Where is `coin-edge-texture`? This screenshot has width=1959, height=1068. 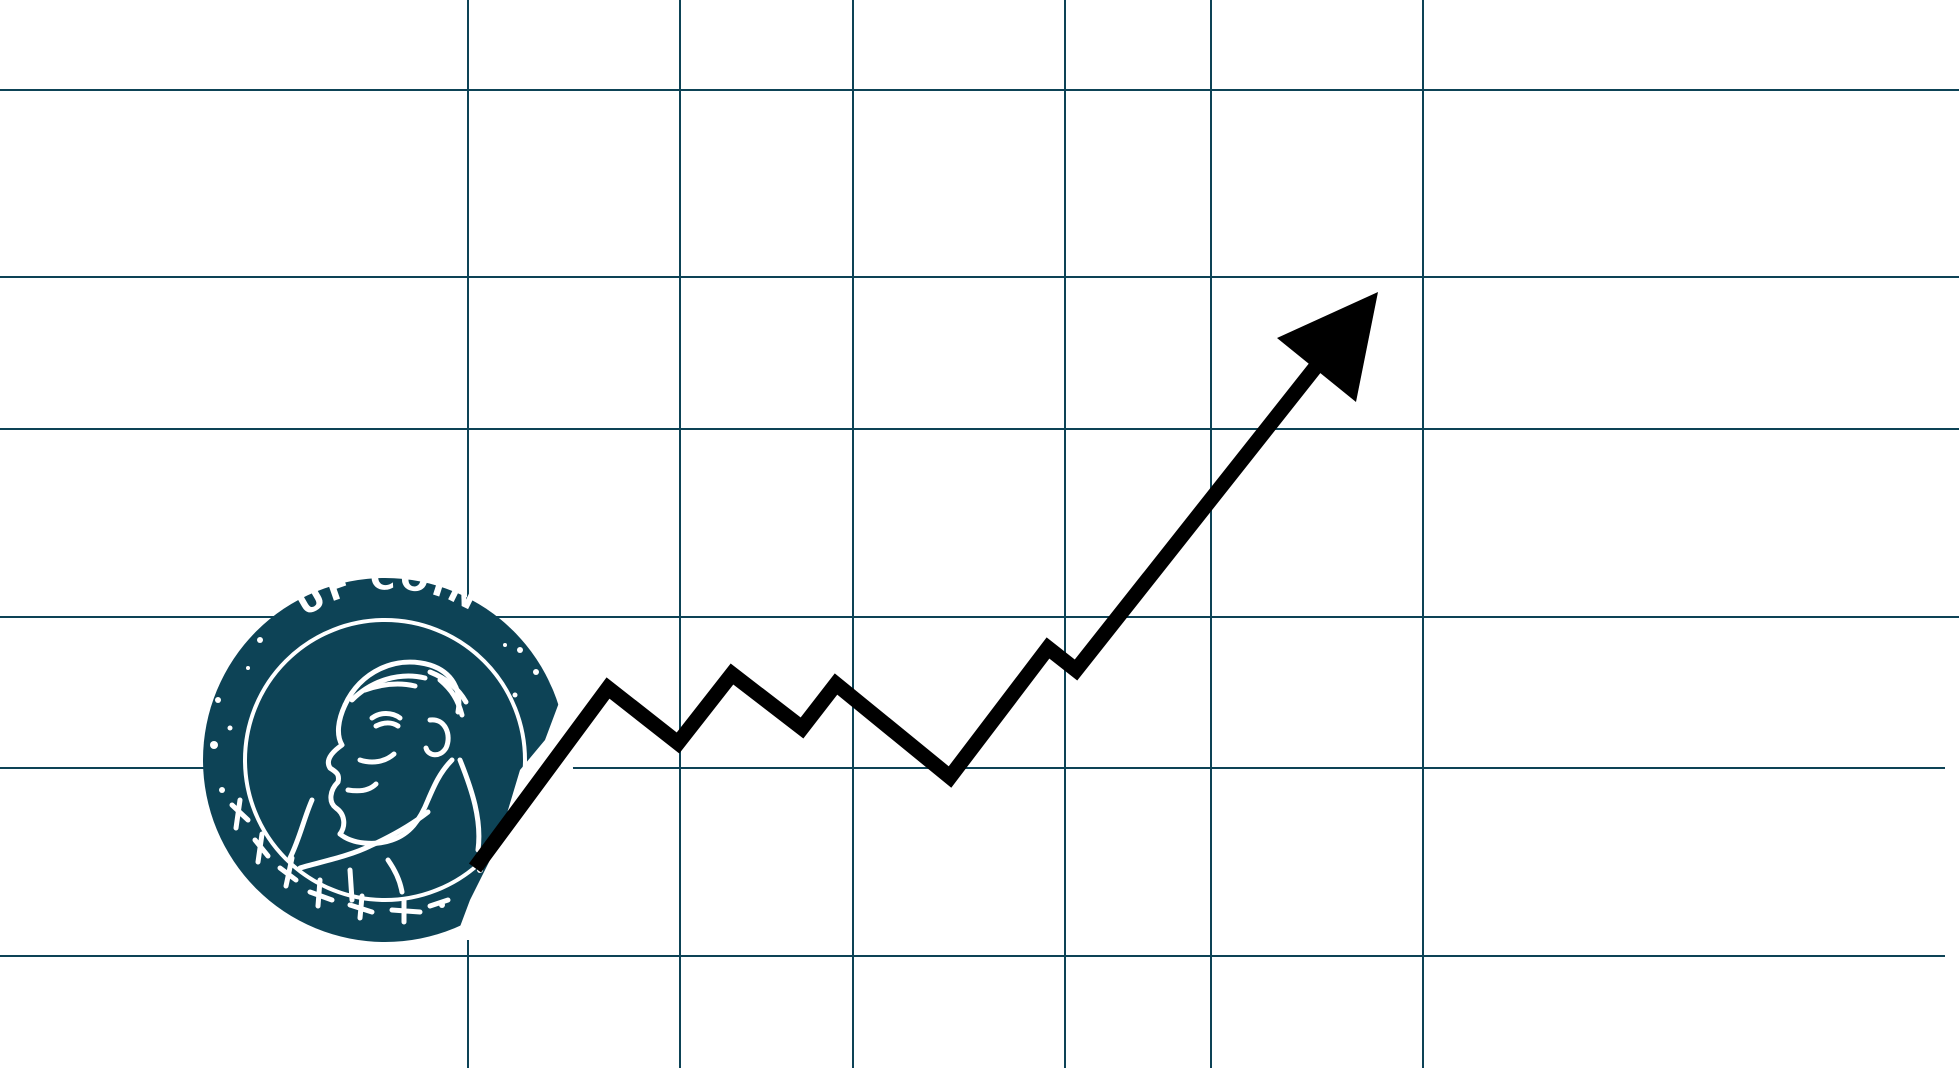
coin-edge-texture is located at coordinates (374, 772).